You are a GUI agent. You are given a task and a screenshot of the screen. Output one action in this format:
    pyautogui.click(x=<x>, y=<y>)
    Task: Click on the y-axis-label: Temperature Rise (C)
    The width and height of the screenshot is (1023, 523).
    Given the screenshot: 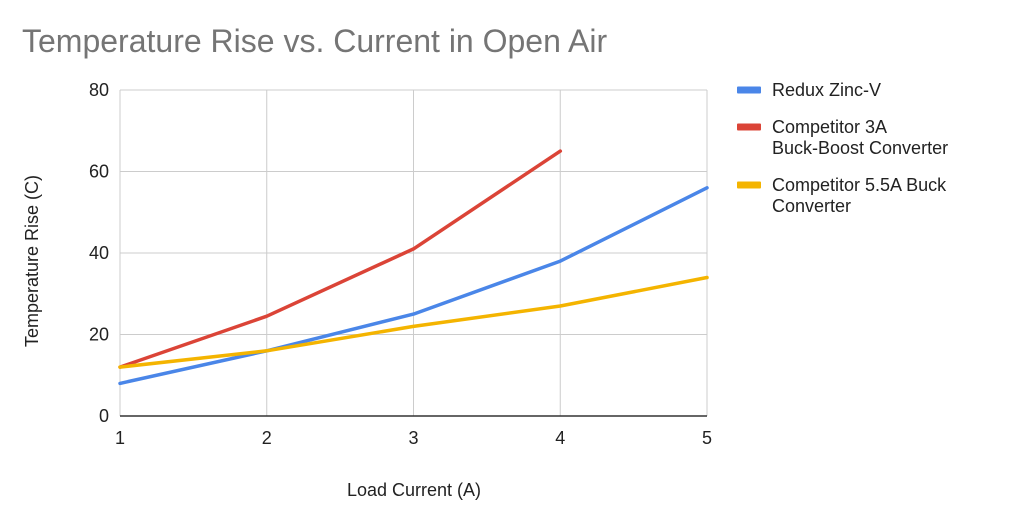 What is the action you would take?
    pyautogui.click(x=32, y=261)
    